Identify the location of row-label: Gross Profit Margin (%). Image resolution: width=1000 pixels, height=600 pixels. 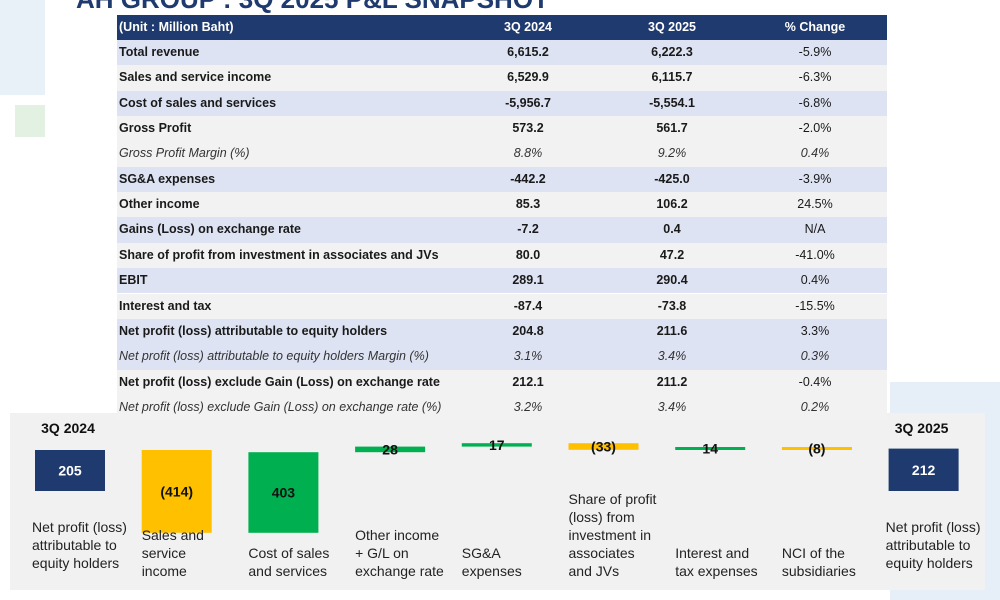
(184, 153).